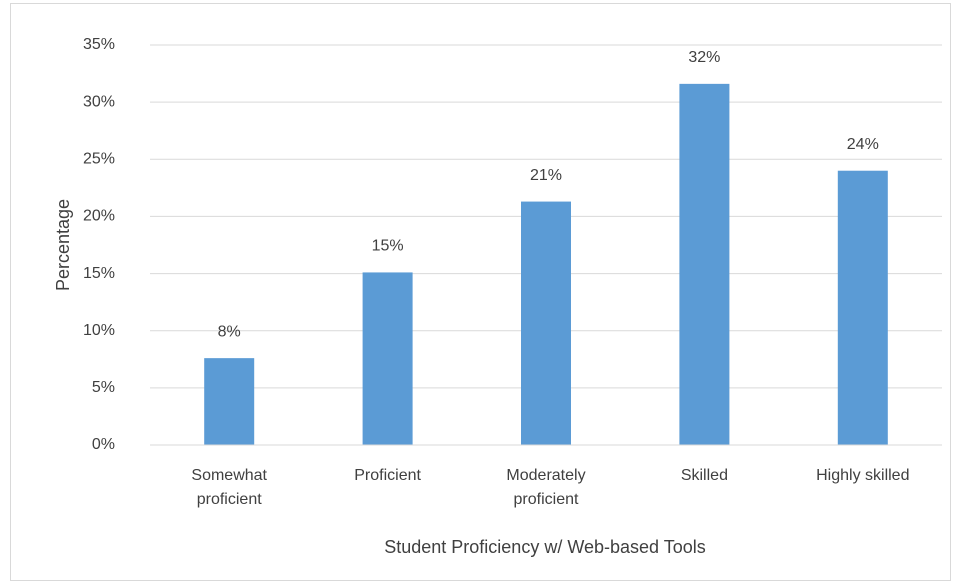  Describe the element at coordinates (229, 331) in the screenshot. I see `value-label: 8%` at that location.